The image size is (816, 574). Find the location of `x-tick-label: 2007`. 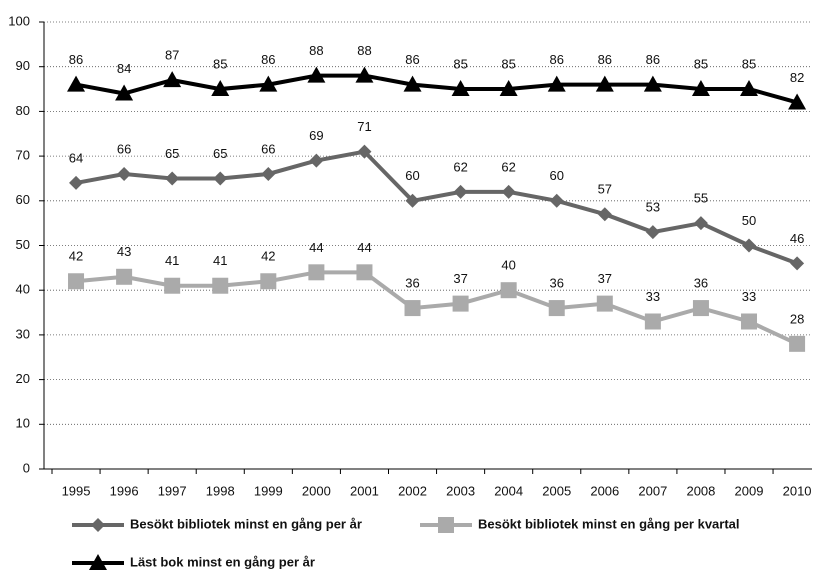

x-tick-label: 2007 is located at coordinates (652, 490).